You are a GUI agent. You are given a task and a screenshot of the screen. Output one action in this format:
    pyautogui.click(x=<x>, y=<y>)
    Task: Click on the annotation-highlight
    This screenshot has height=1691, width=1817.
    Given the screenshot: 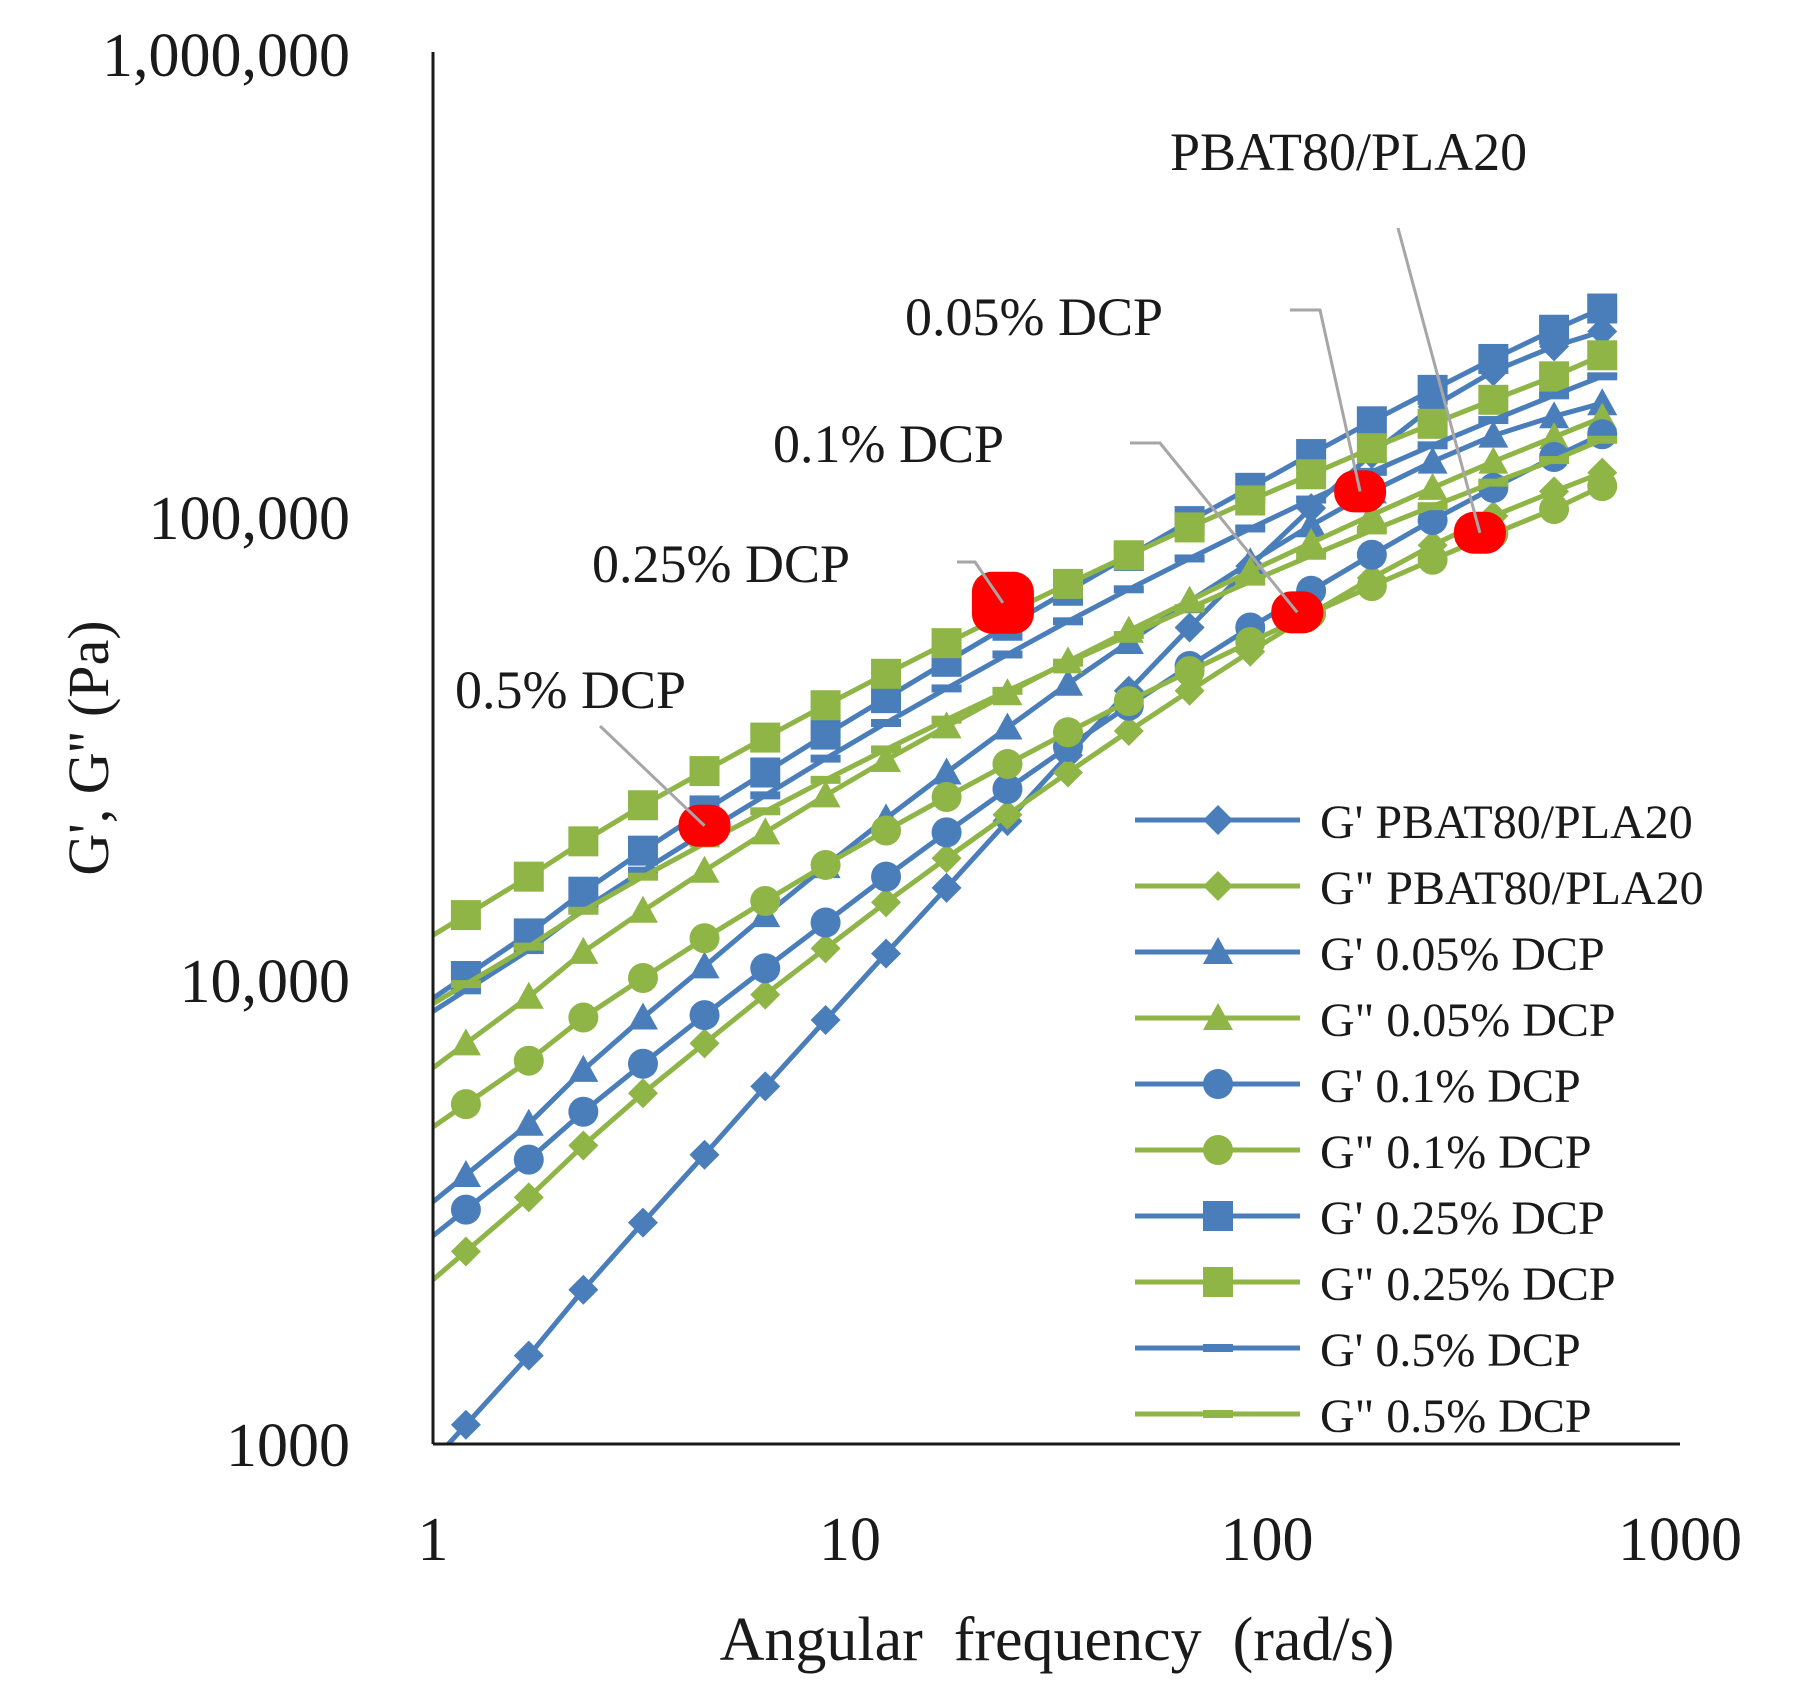 What is the action you would take?
    pyautogui.click(x=704, y=825)
    